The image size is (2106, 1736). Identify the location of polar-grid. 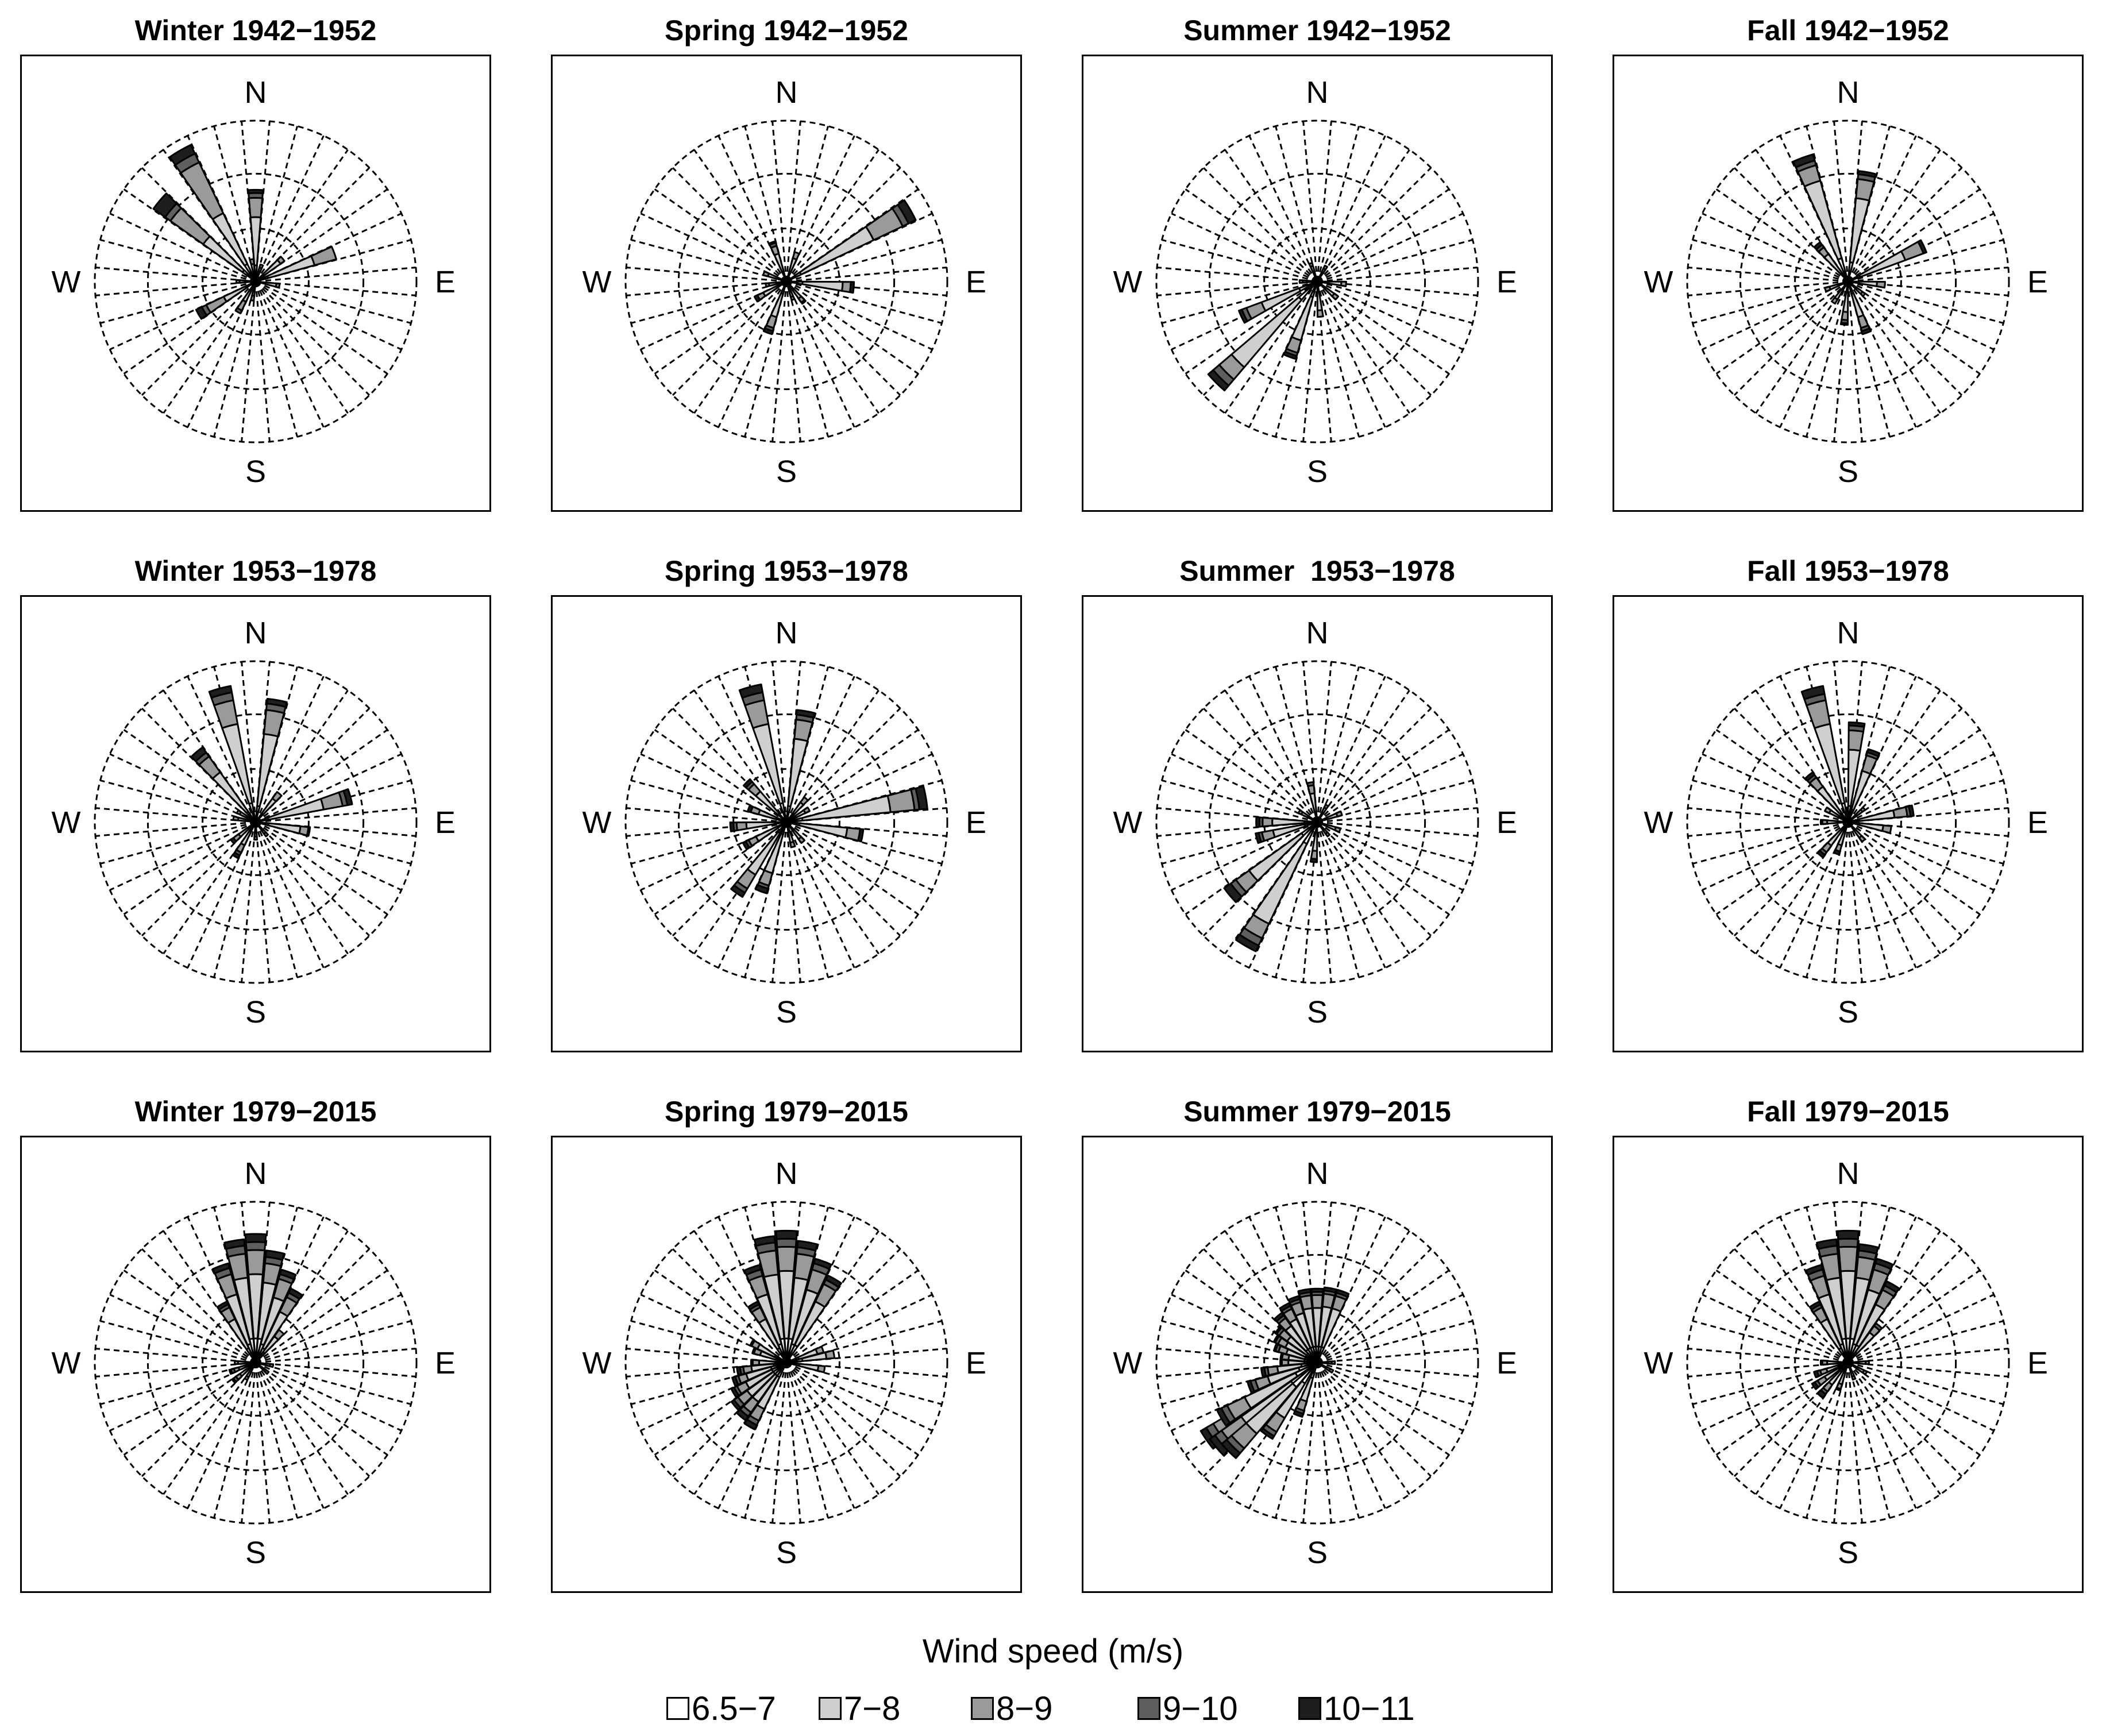
(786, 822).